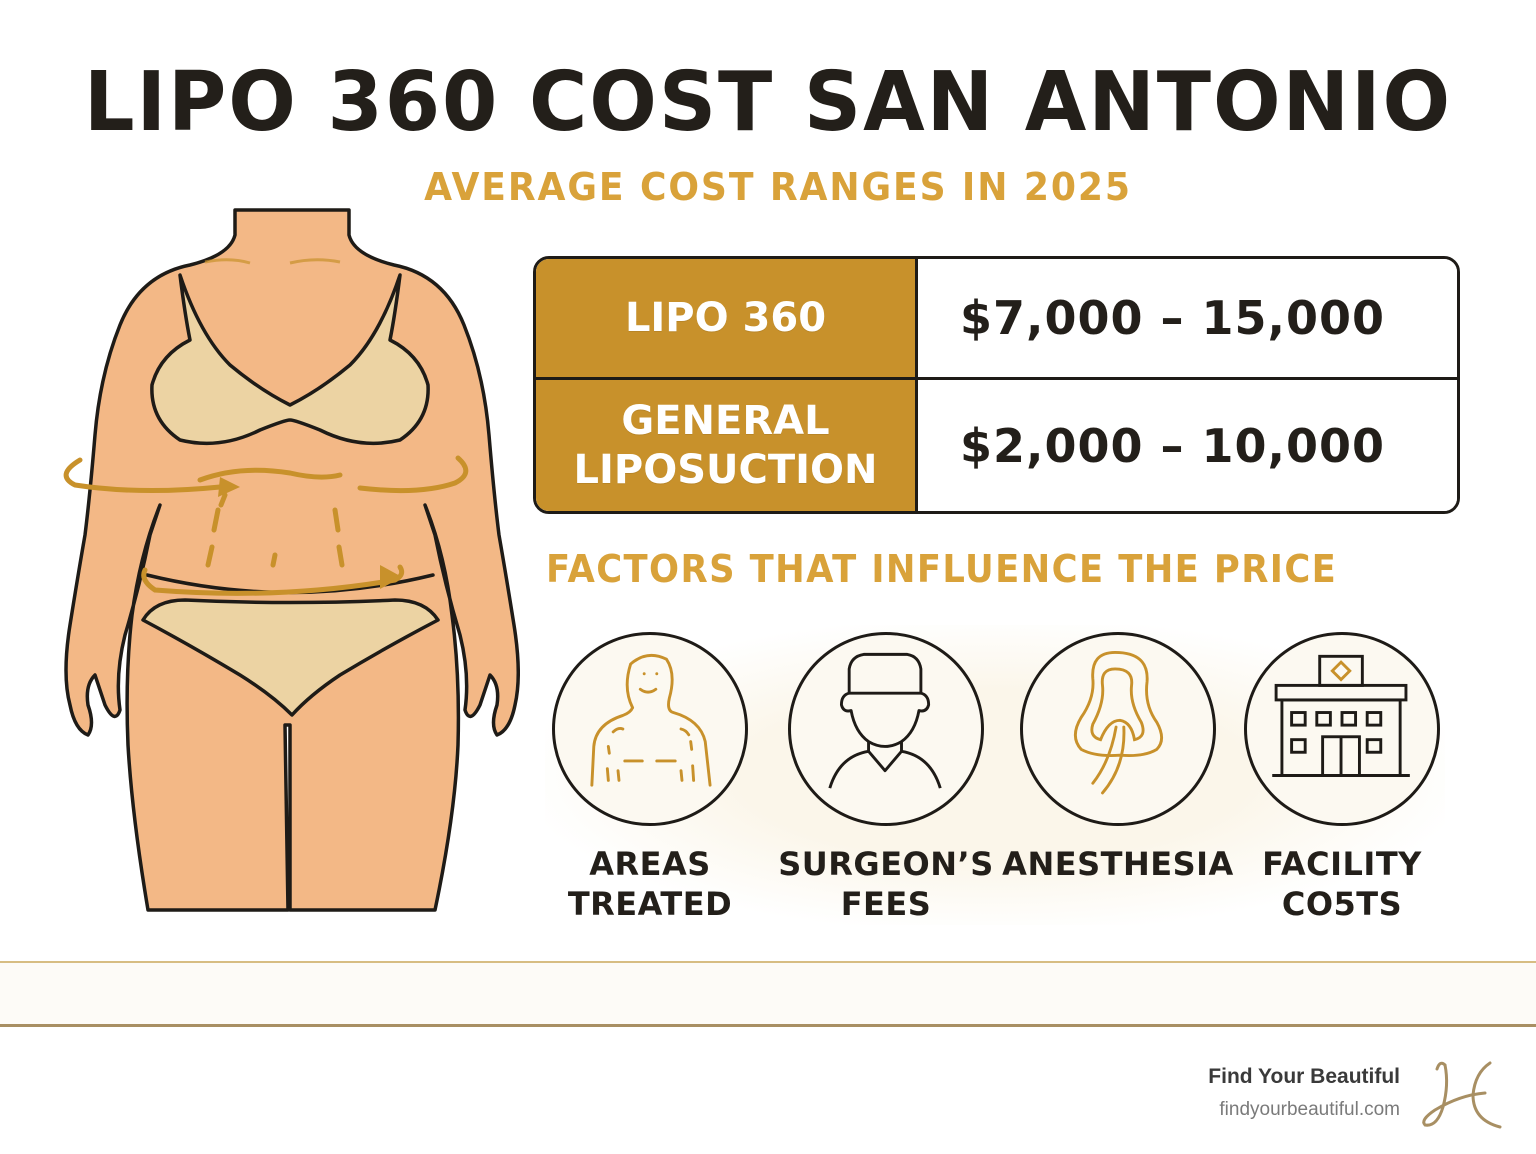  I want to click on price-range-lipo360: $7,000 – 15,000, so click(1187, 319).